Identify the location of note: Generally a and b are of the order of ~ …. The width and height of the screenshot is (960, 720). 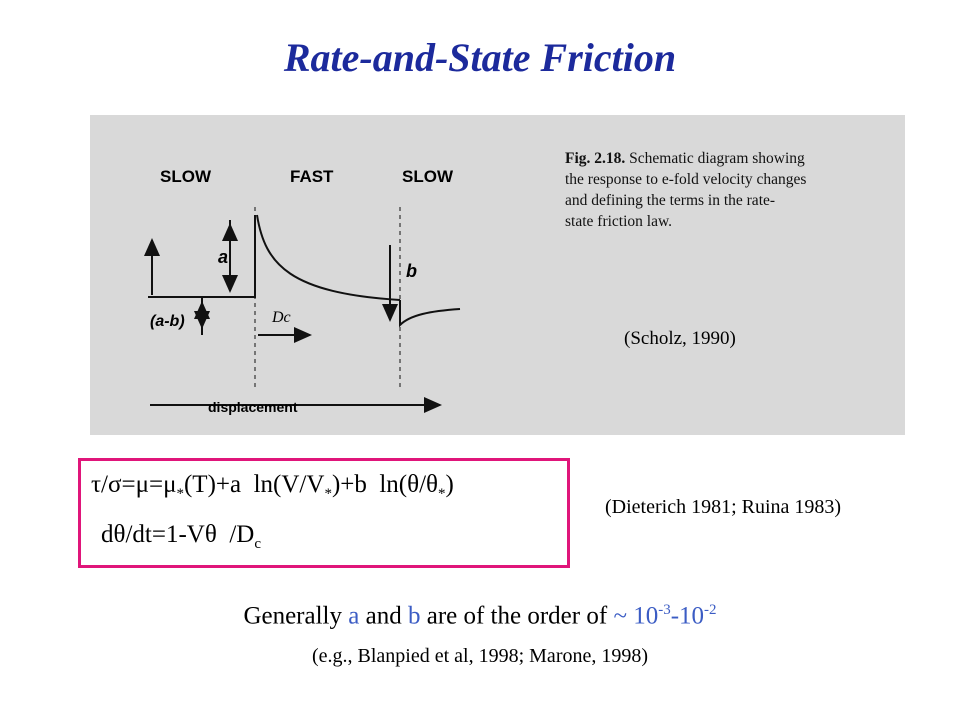
(480, 616).